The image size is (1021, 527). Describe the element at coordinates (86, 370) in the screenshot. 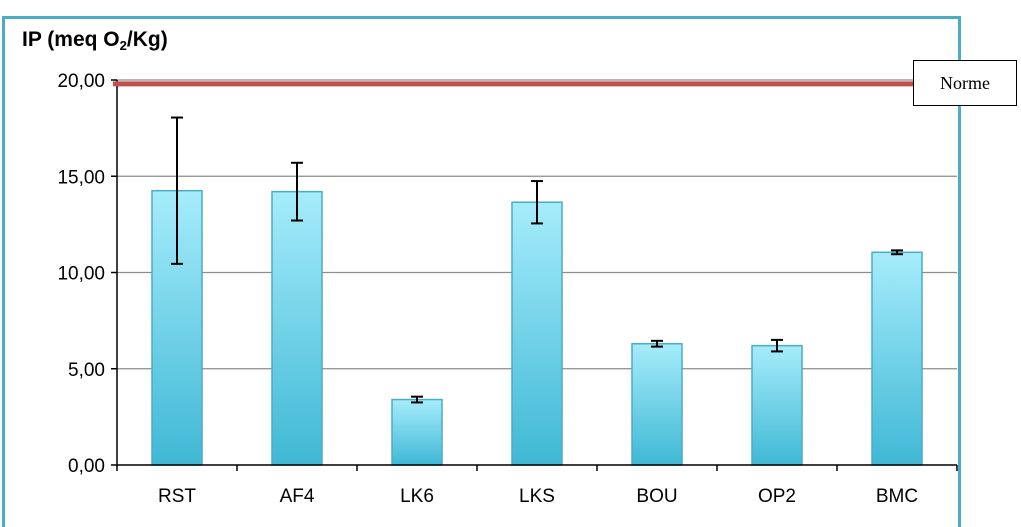

I see `y-tick-label: 5,00` at that location.